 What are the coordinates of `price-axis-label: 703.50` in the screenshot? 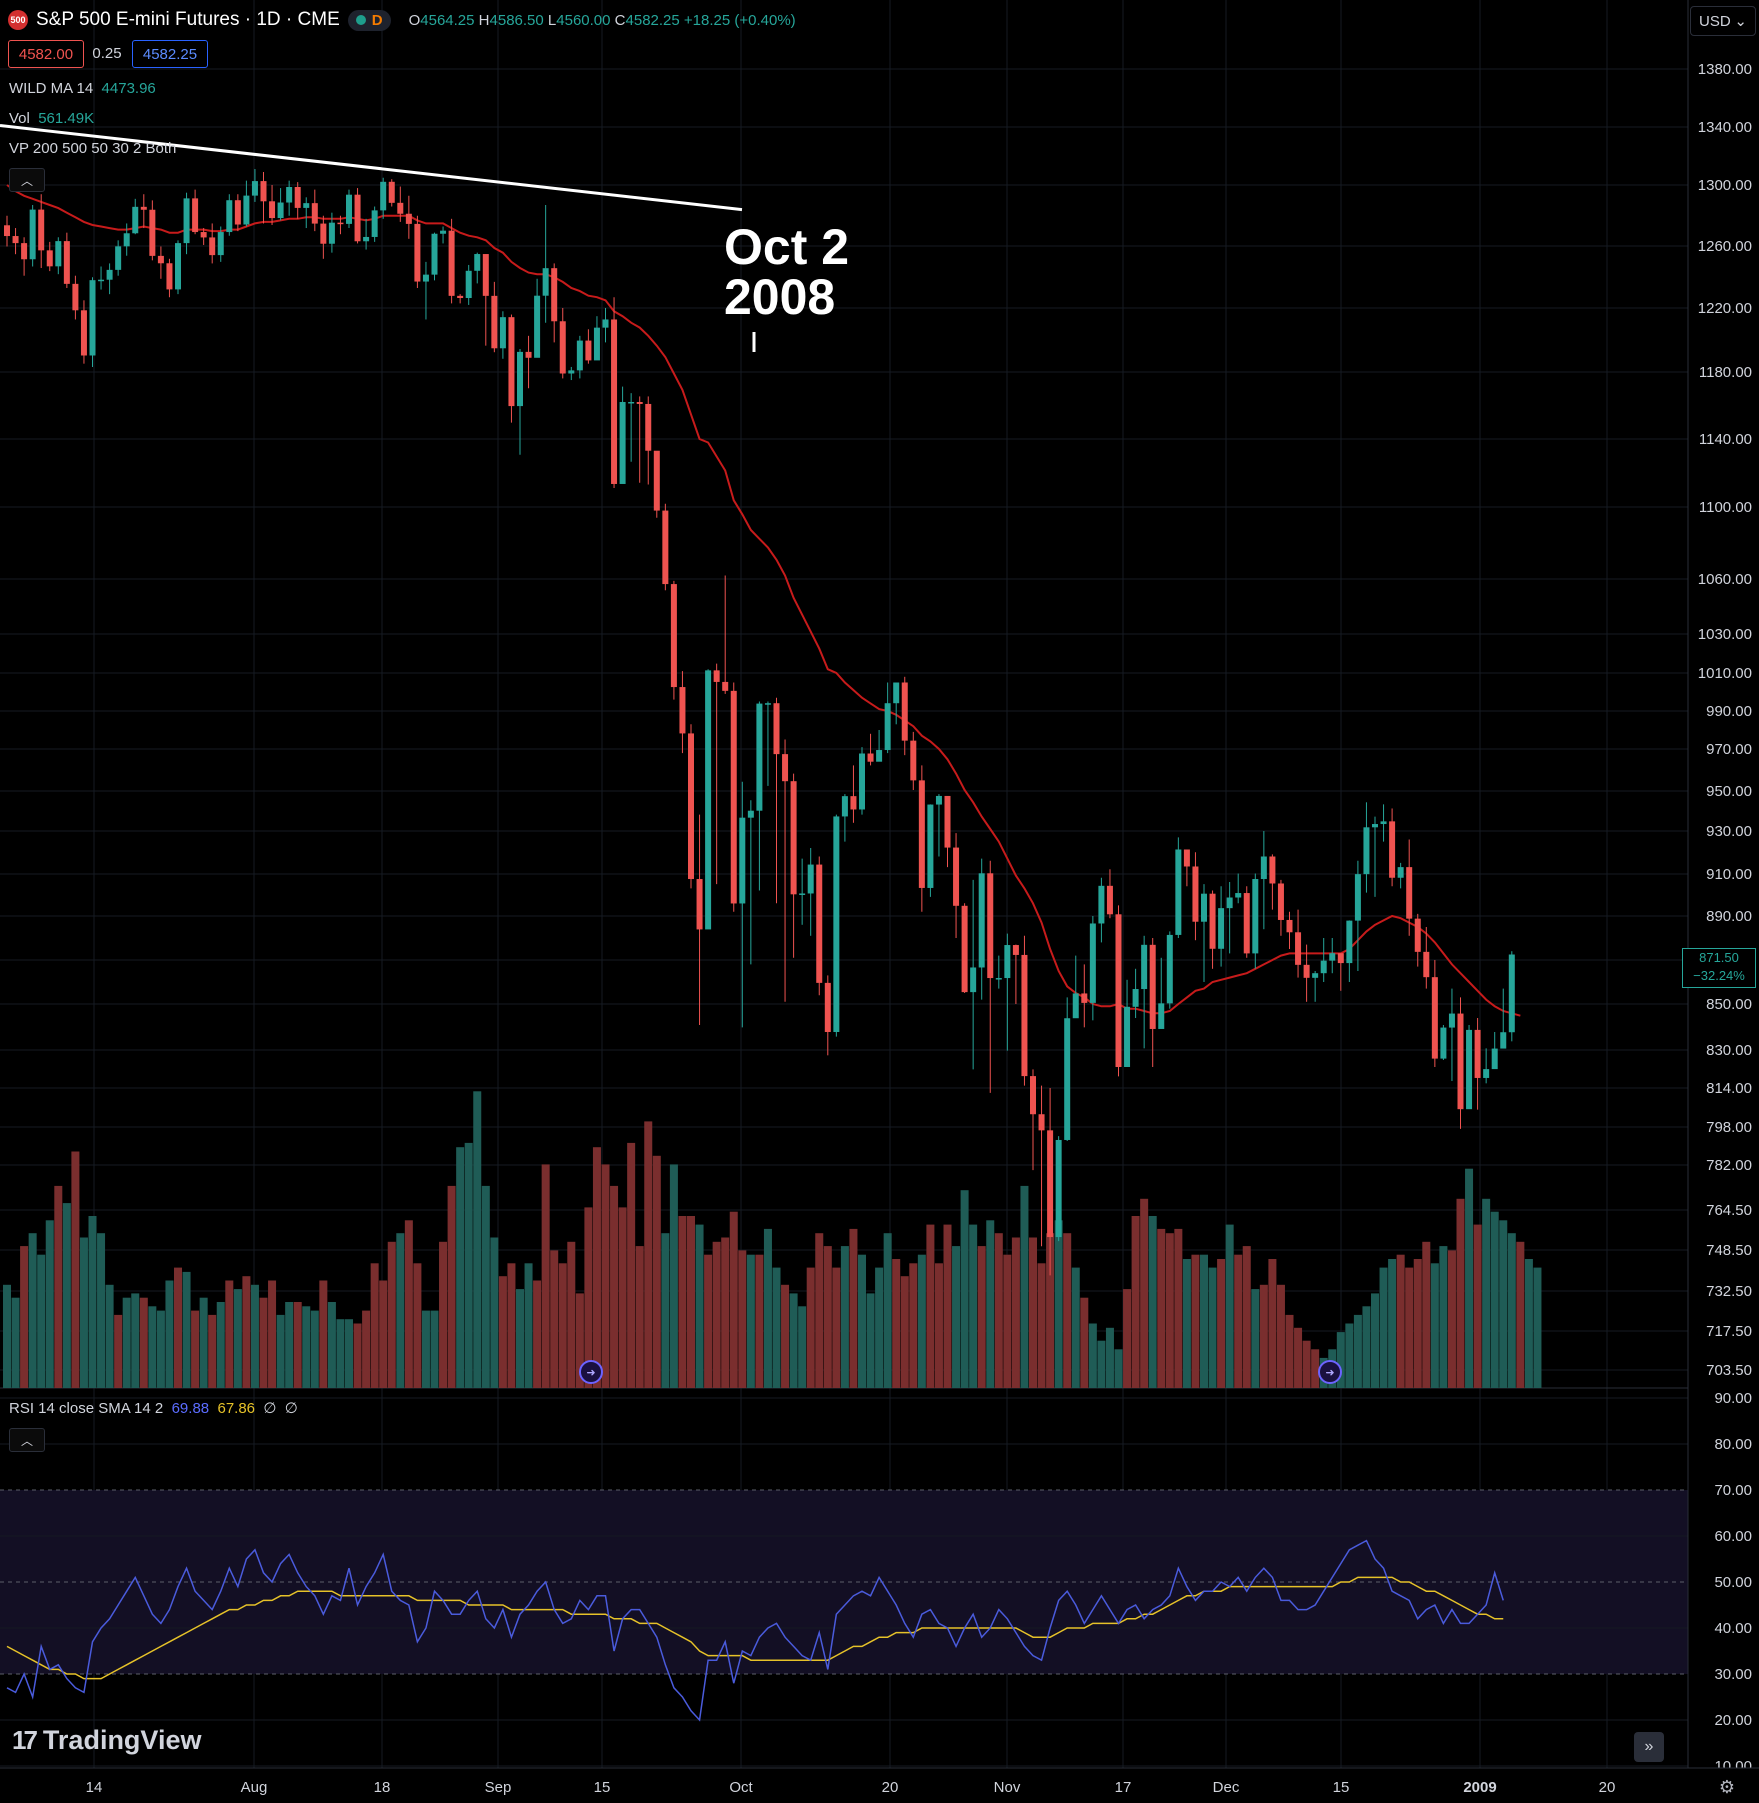 It's located at (1729, 1370).